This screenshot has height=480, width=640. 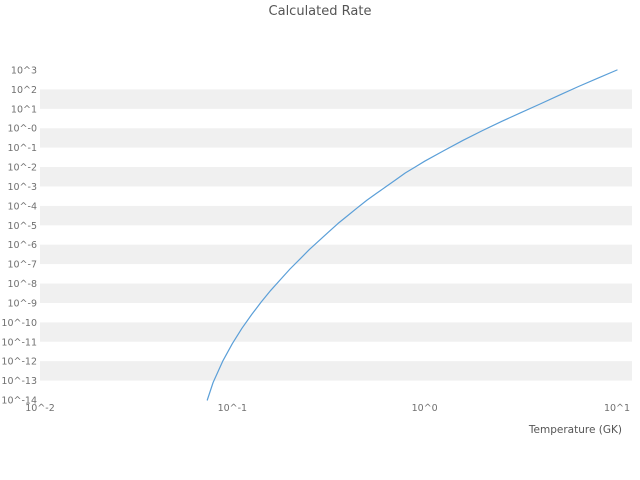 What do you see at coordinates (19, 342) in the screenshot?
I see `y-tick-label: 10^-11` at bounding box center [19, 342].